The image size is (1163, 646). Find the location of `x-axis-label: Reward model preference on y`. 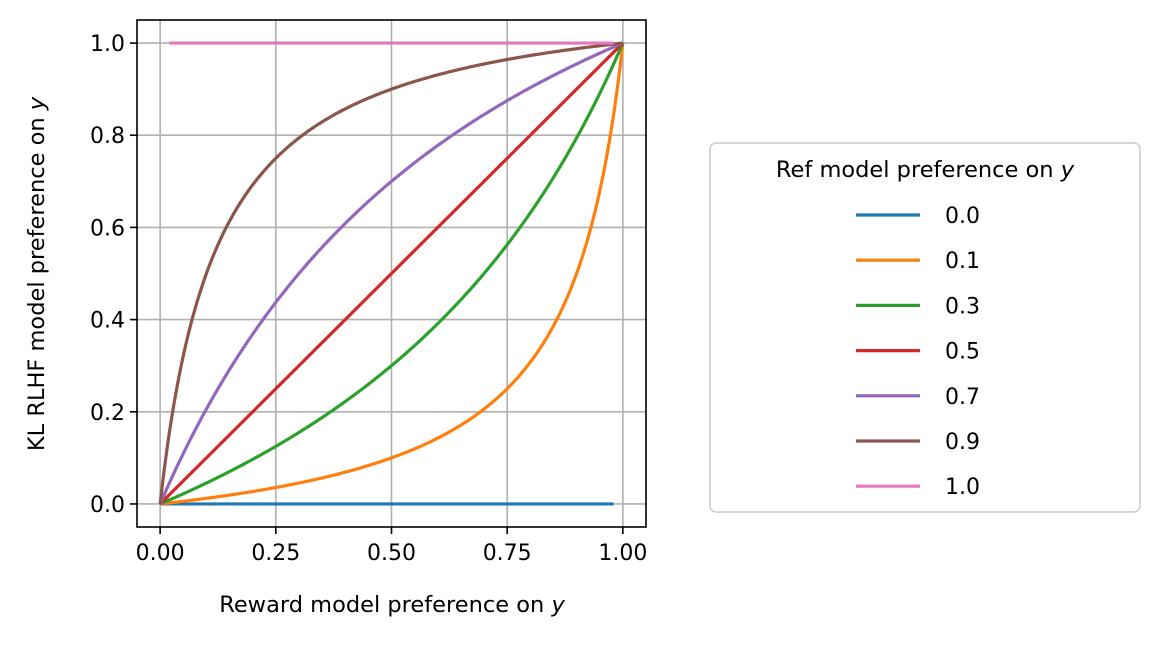

x-axis-label: Reward model preference on y is located at coordinates (392, 605).